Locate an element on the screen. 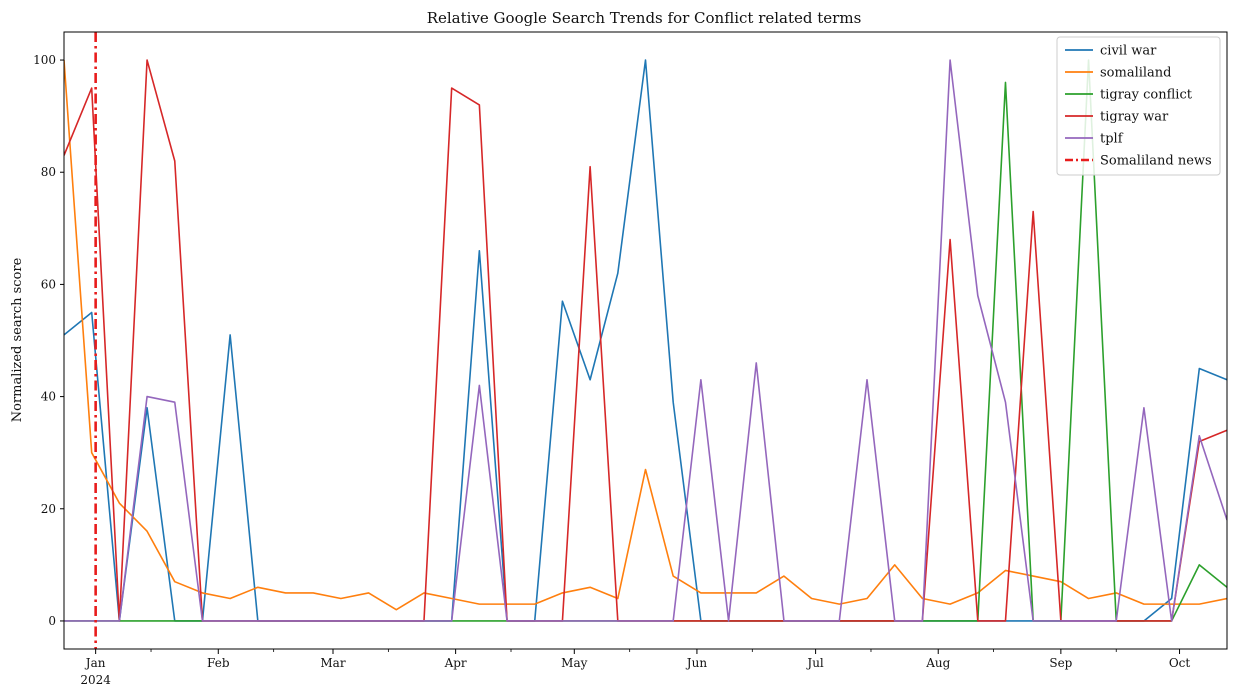 The image size is (1236, 699). x-tick-label: Jan is located at coordinates (95, 663).